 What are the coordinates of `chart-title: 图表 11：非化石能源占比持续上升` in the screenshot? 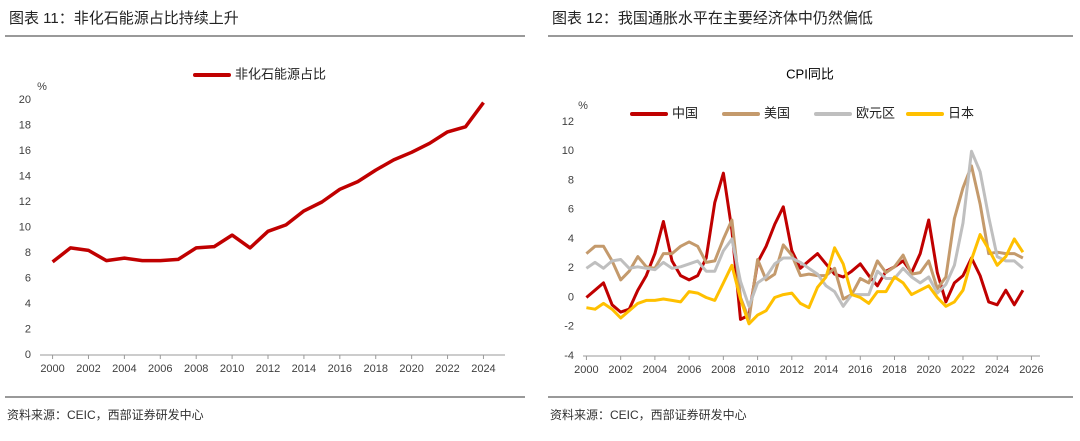 It's located at (124, 18).